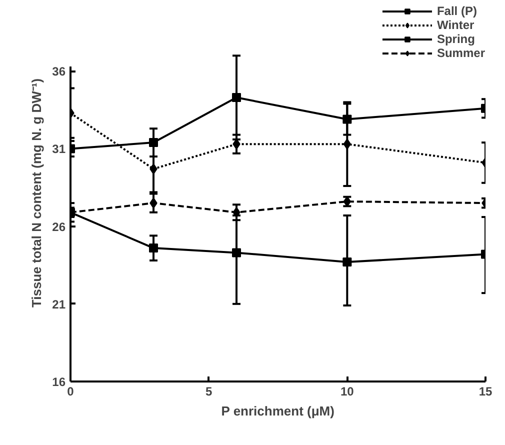 The height and width of the screenshot is (445, 505). What do you see at coordinates (455, 39) in the screenshot?
I see `legend-label: Spring` at bounding box center [455, 39].